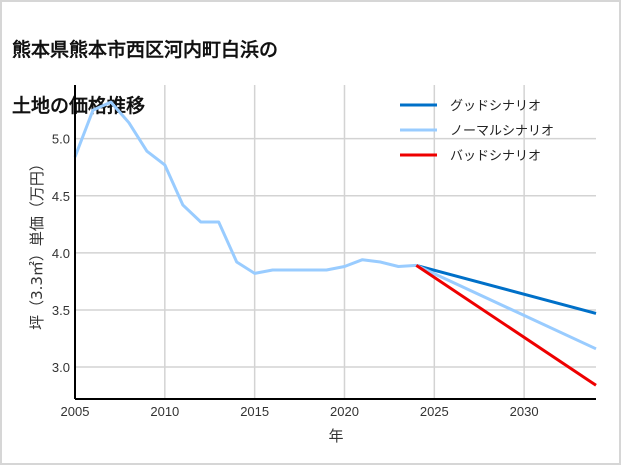  Describe the element at coordinates (61, 367) in the screenshot. I see `y-tick-label: 3.0` at that location.